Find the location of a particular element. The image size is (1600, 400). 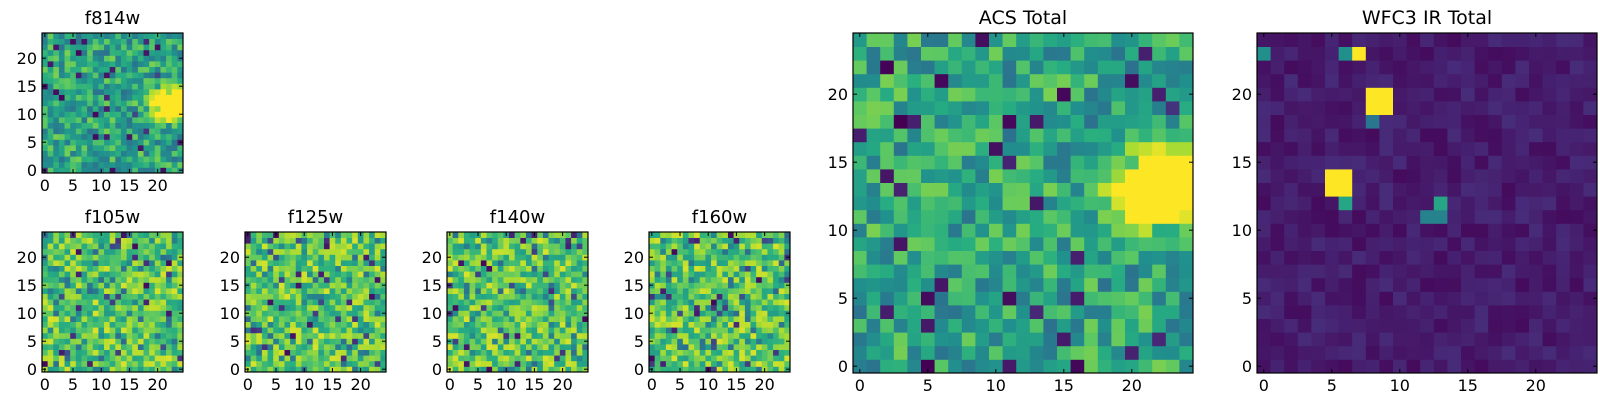

y-tick-label: 5 is located at coordinates (235, 341).